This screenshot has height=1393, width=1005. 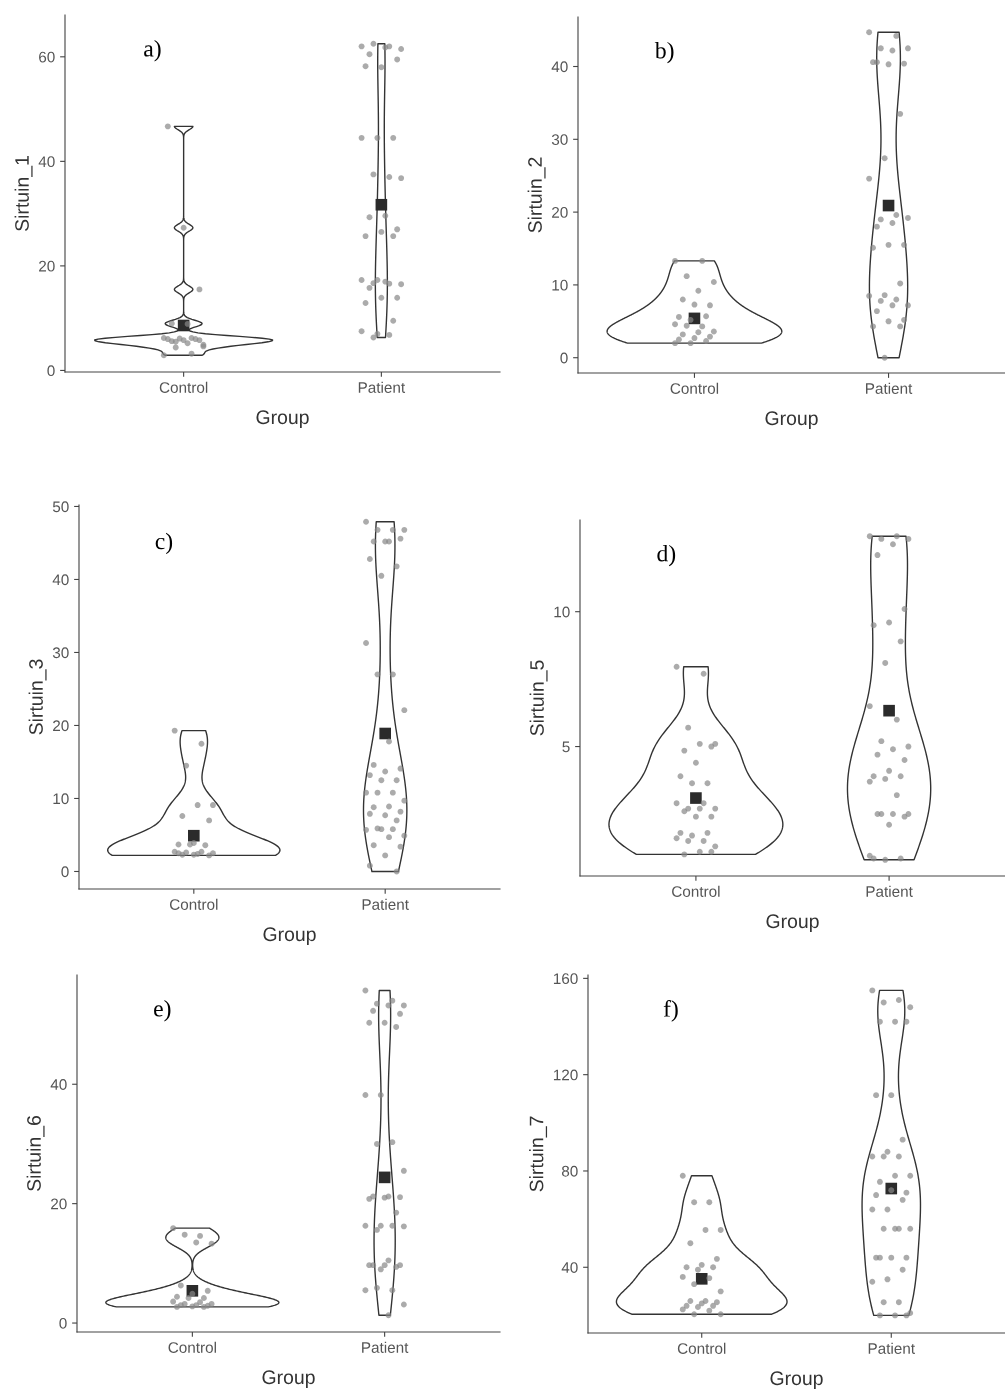 What do you see at coordinates (538, 1154) in the screenshot?
I see `y-axis-title: Sirtuin_7` at bounding box center [538, 1154].